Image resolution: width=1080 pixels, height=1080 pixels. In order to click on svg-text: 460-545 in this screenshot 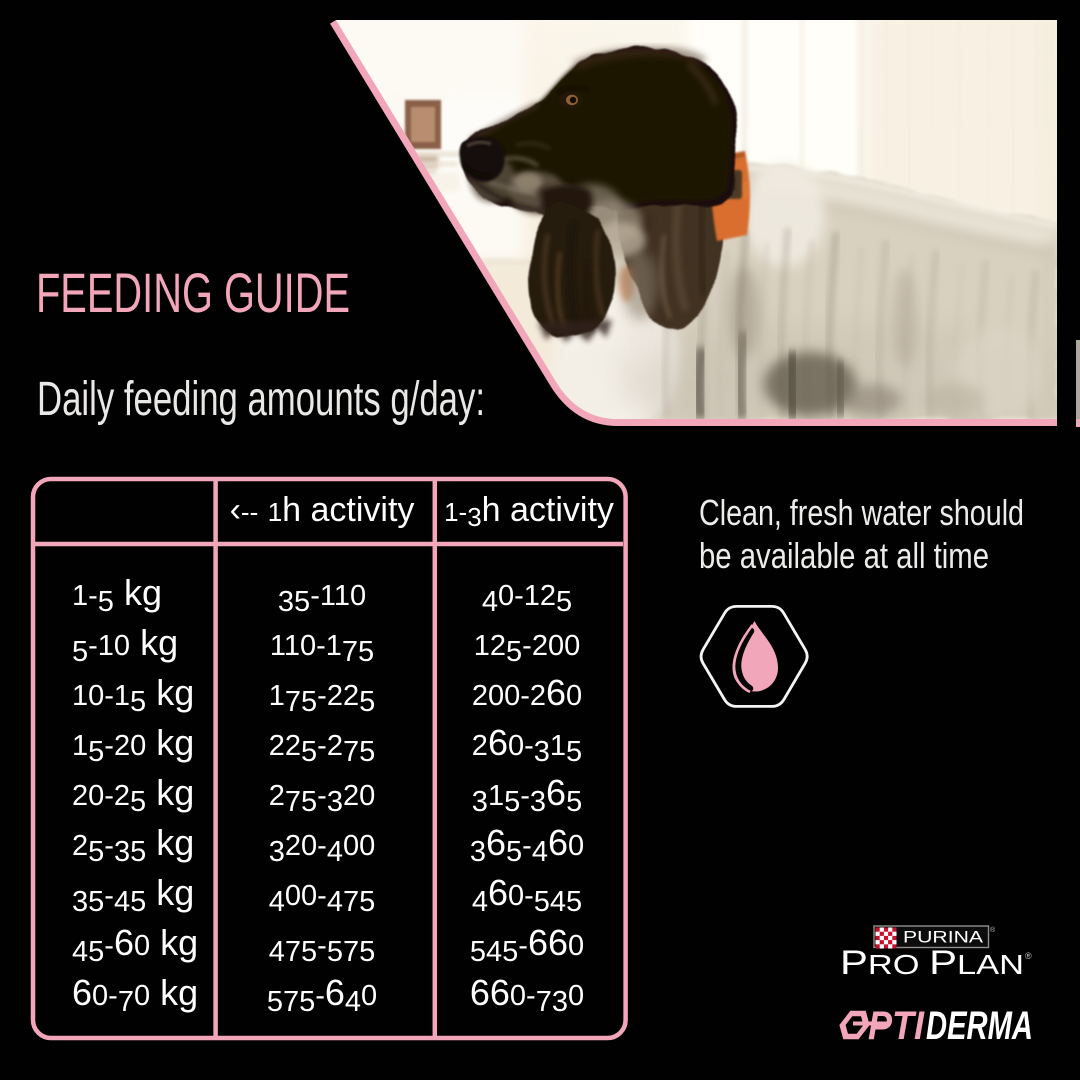, I will do `click(527, 895)`.